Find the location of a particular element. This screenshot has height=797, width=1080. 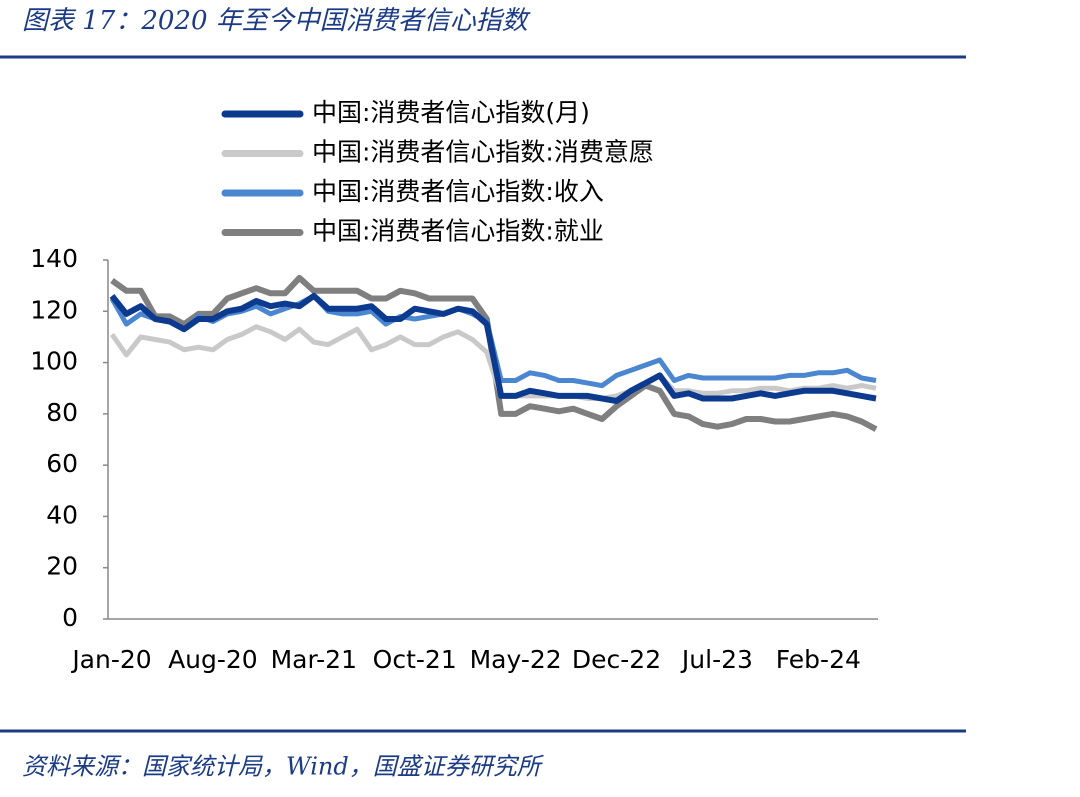

x-tick-label: Dec-22 is located at coordinates (616, 659).